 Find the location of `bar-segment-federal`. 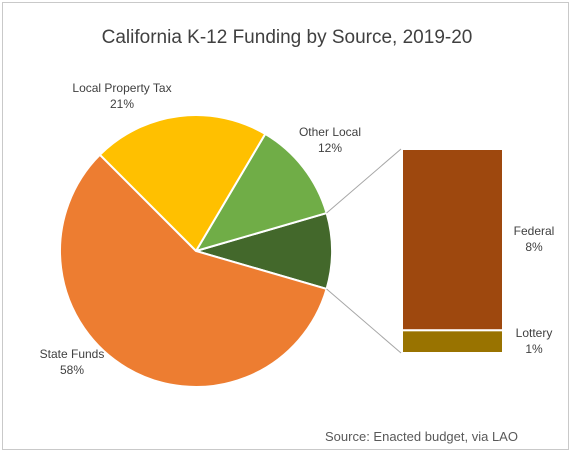

bar-segment-federal is located at coordinates (452, 240).